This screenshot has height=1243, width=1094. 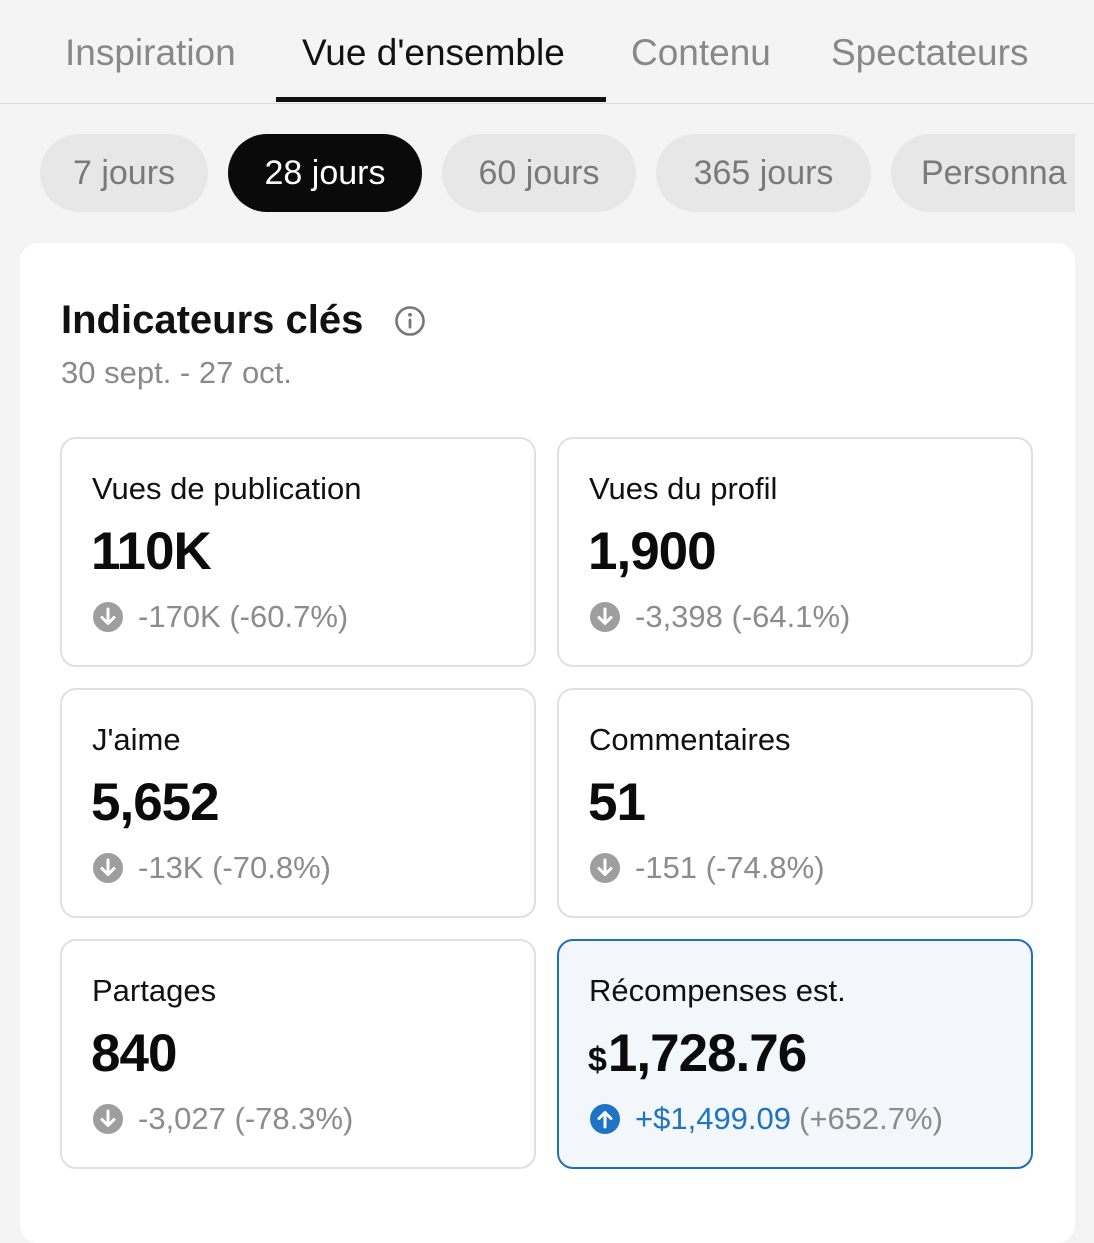 I want to click on metric-post-views: Vues de publication 110K -170K (-60.7%), so click(x=298, y=552).